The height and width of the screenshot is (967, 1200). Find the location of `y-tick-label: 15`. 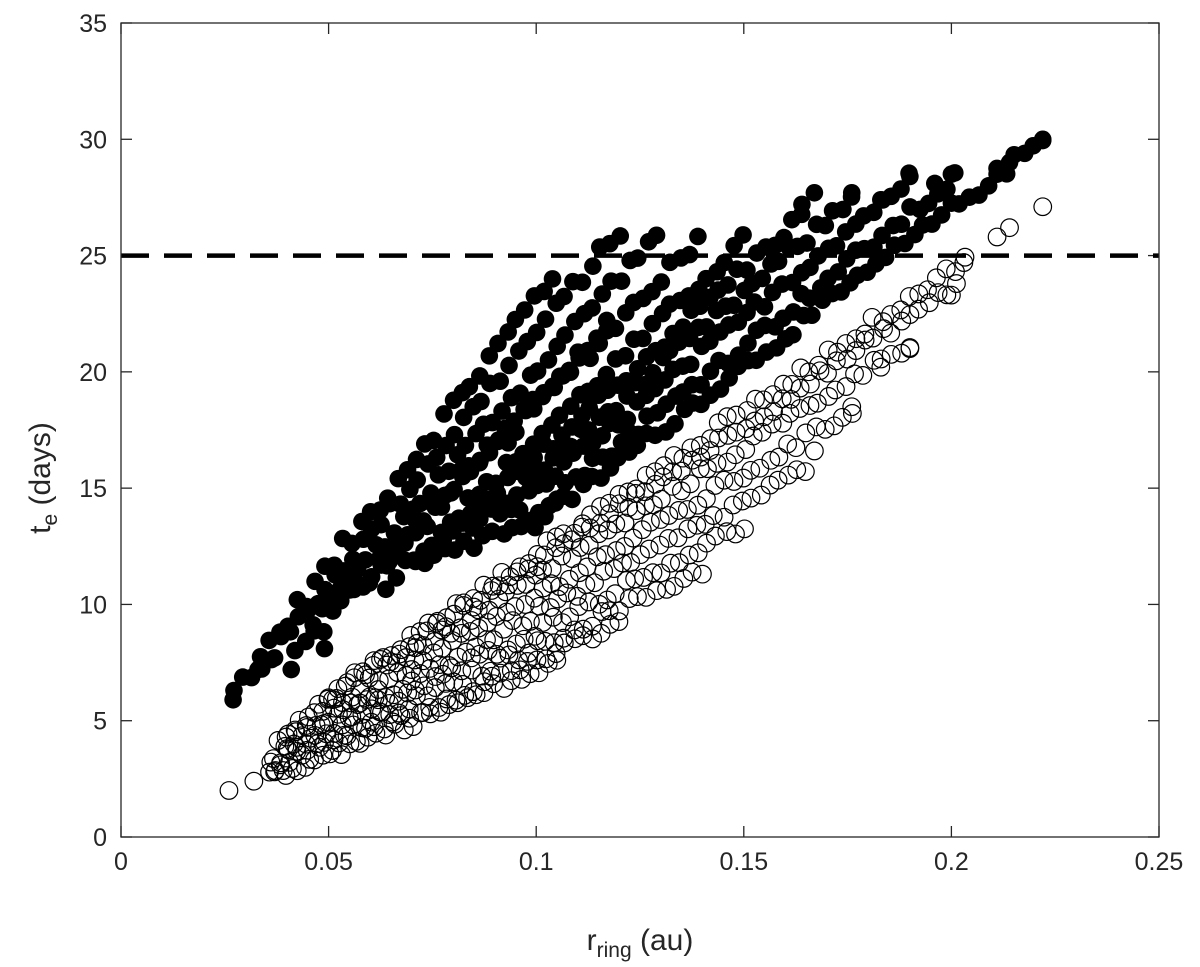

y-tick-label: 15 is located at coordinates (93, 489).